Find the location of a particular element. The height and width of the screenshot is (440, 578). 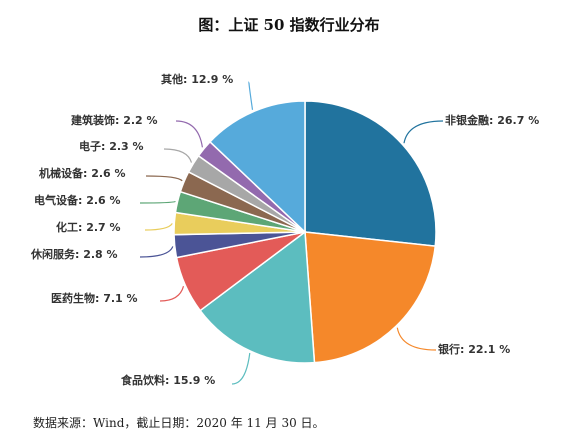

slice-label: 化工: 2.7 % is located at coordinates (88, 227).